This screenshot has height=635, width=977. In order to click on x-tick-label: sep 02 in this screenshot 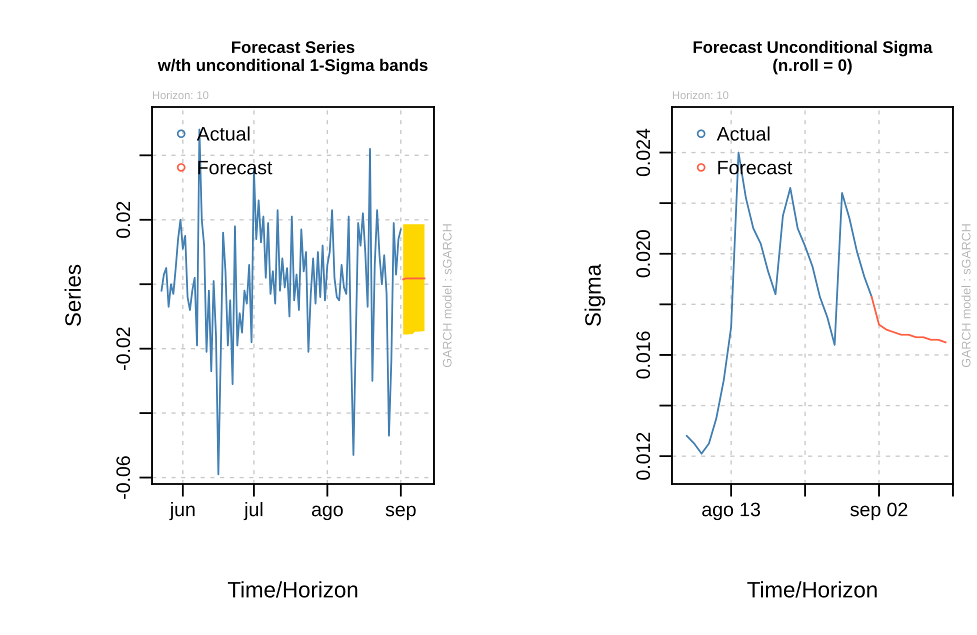, I will do `click(879, 511)`.